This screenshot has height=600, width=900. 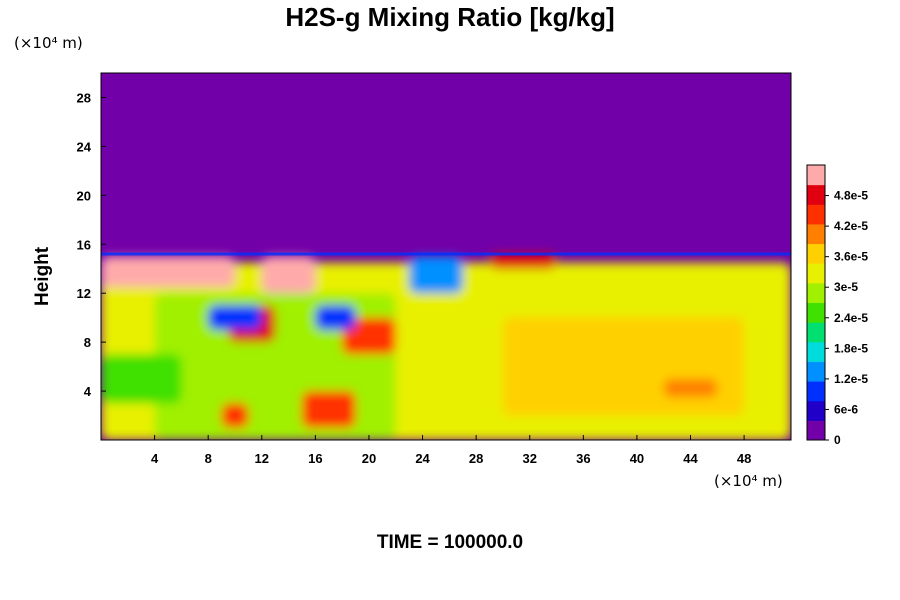 What do you see at coordinates (87, 342) in the screenshot?
I see `y-tick-label: 8` at bounding box center [87, 342].